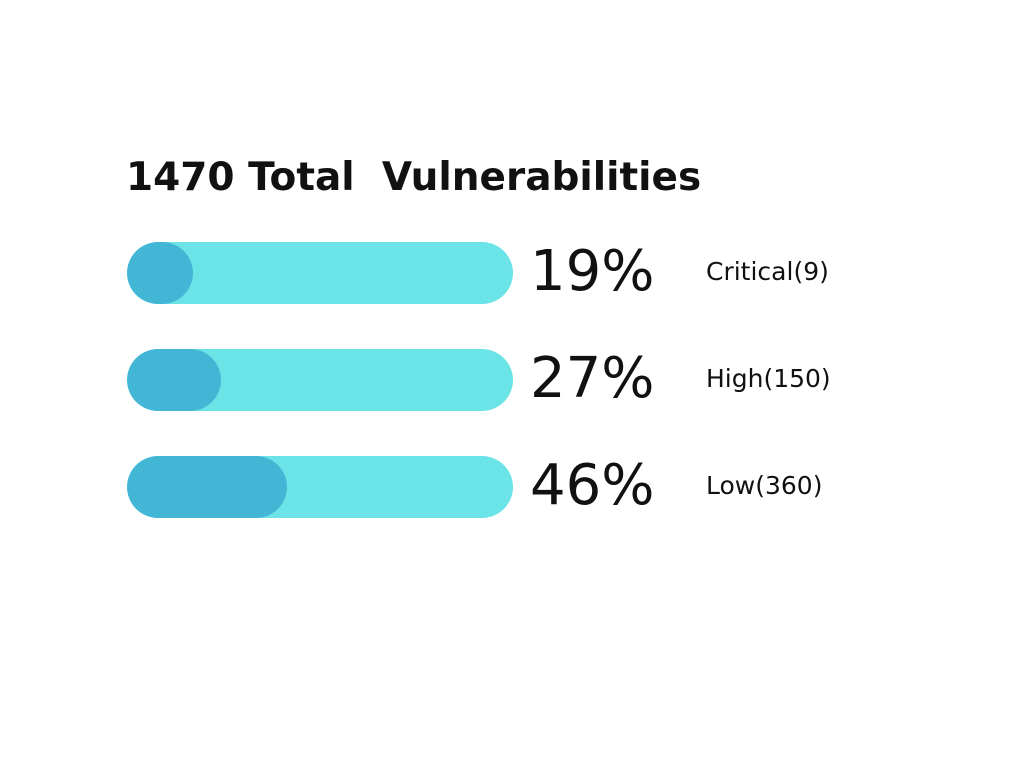 The width and height of the screenshot is (1024, 768). I want to click on bar-fill-high, so click(174, 380).